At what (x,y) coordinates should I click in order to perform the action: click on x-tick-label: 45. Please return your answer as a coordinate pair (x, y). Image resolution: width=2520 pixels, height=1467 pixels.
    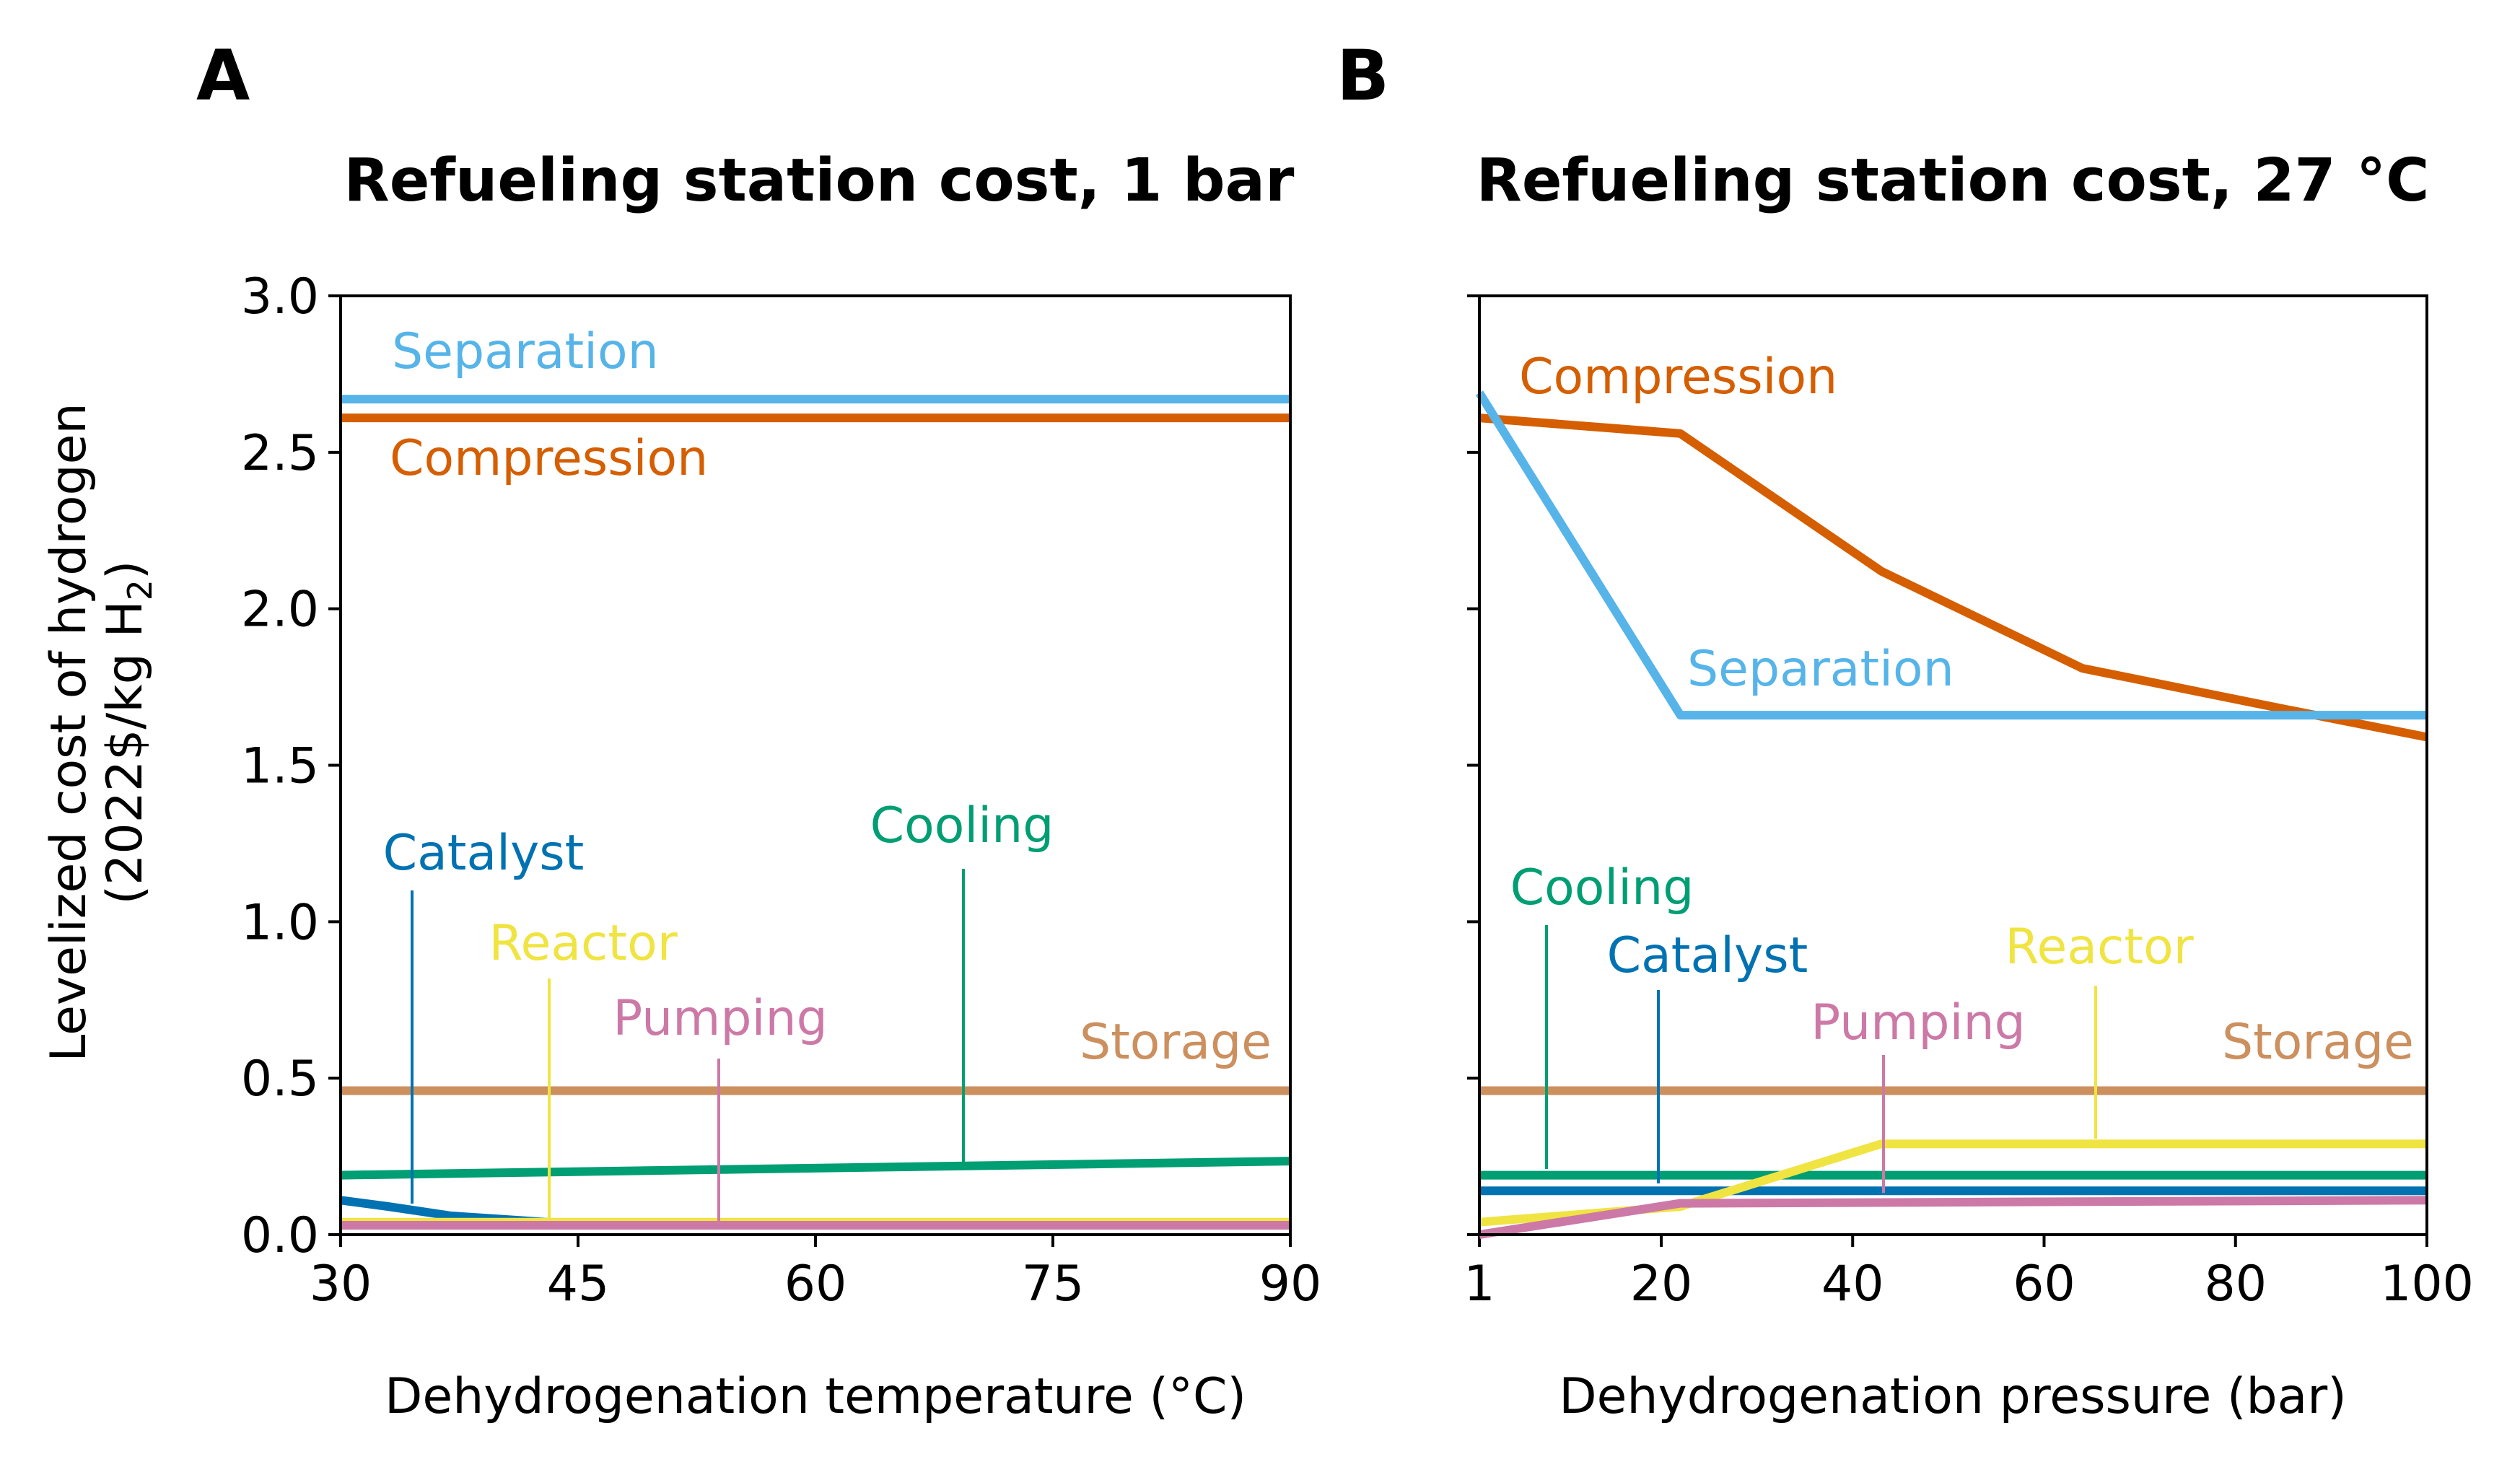
    Looking at the image, I should click on (578, 1284).